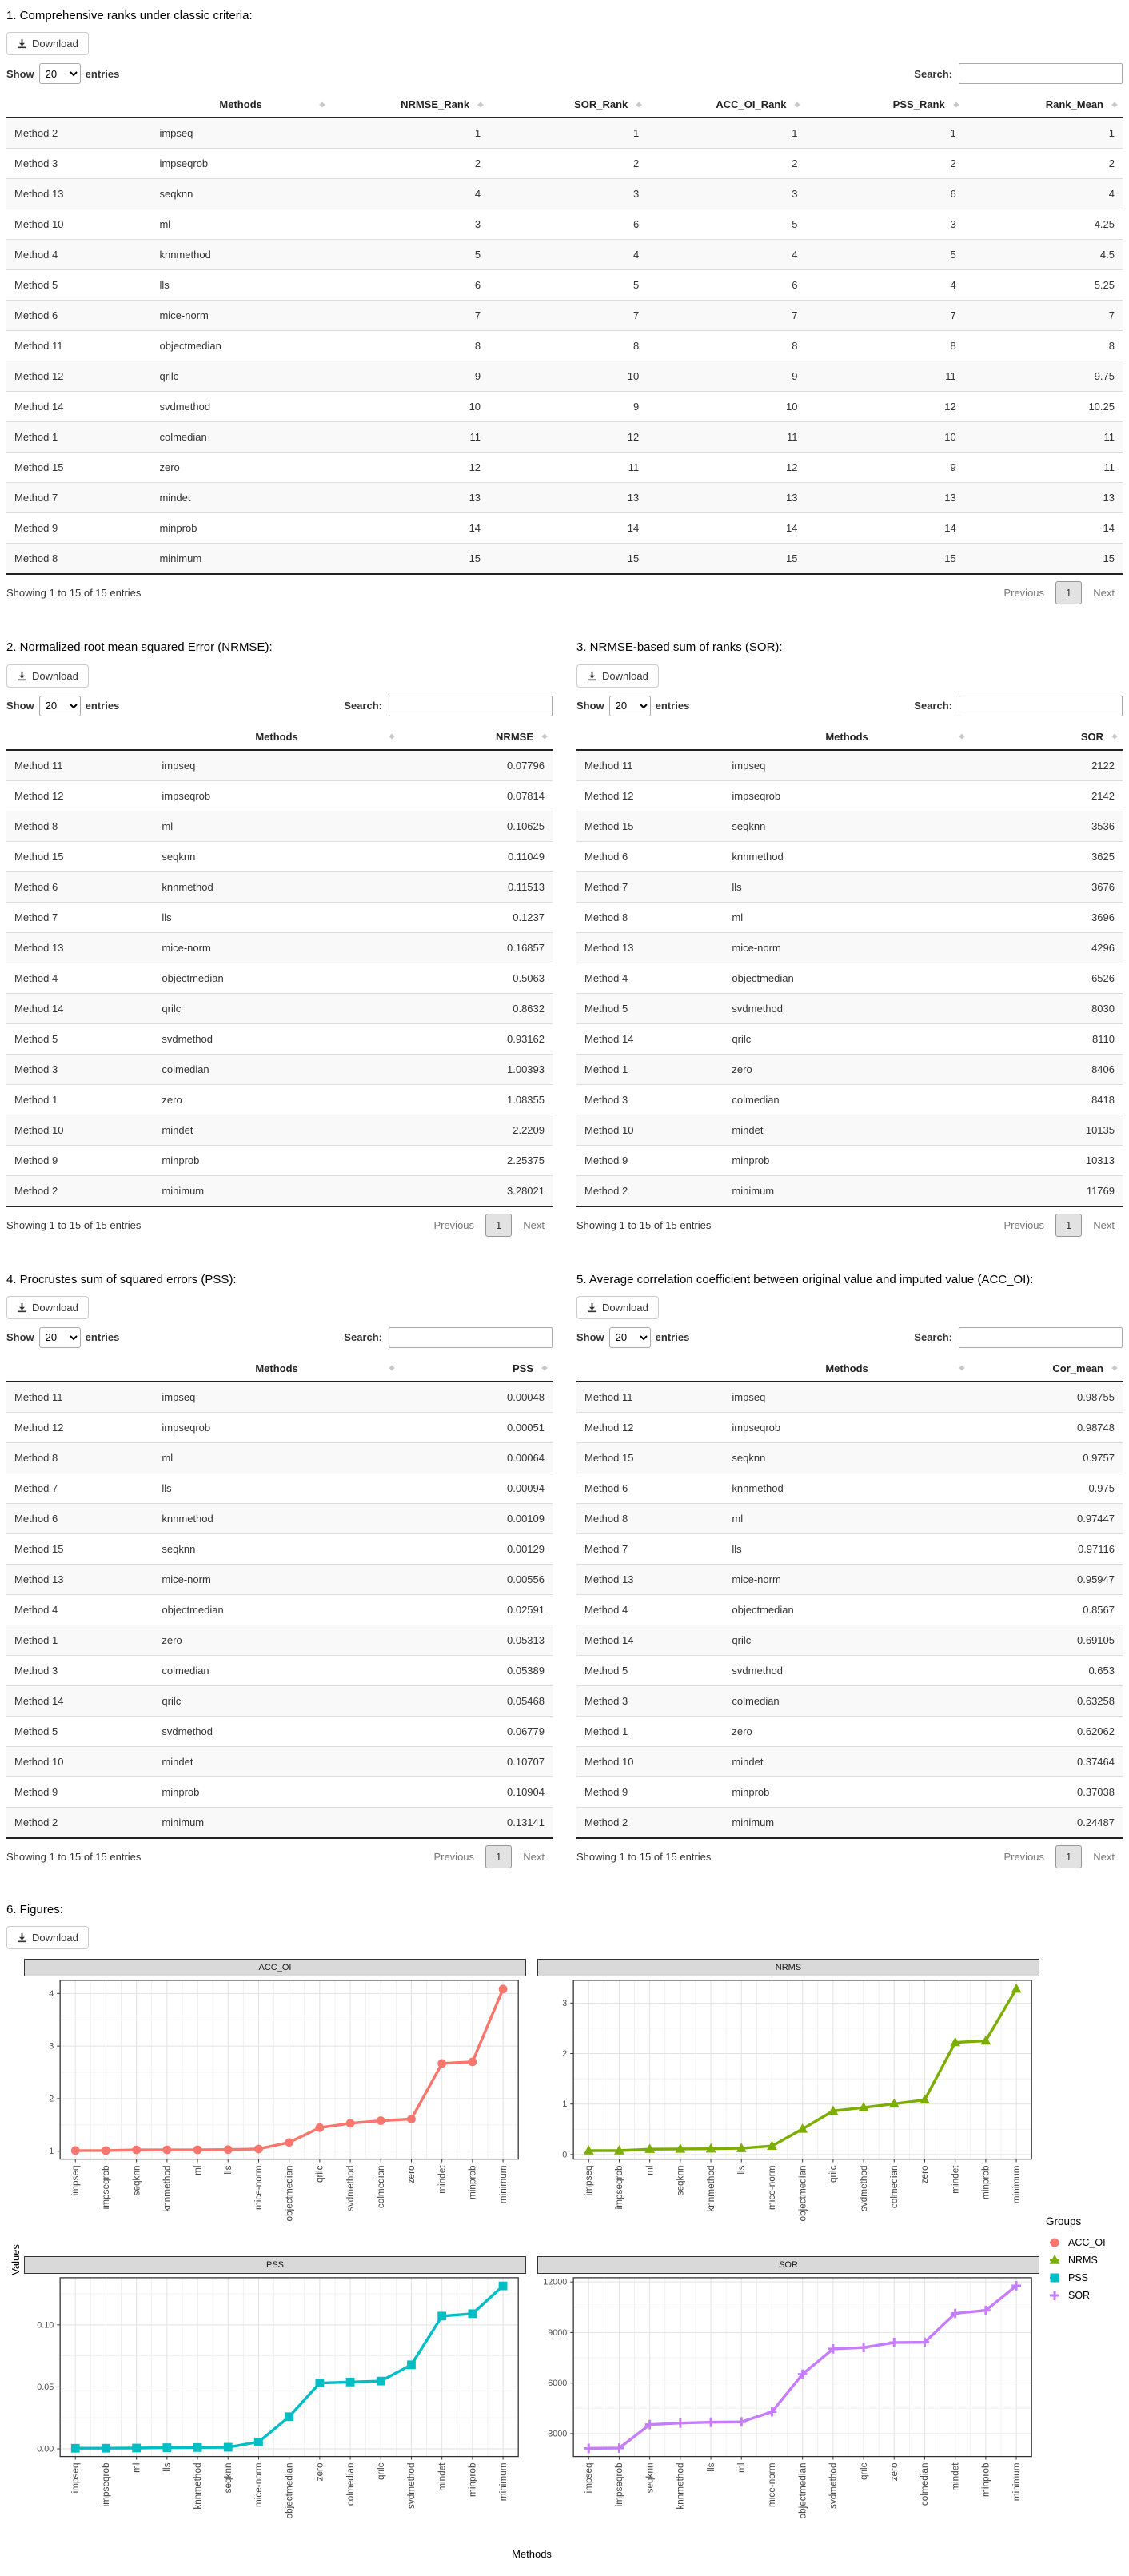 This screenshot has width=1129, height=2576. What do you see at coordinates (172, 1640) in the screenshot?
I see `cell-method-name: zero` at bounding box center [172, 1640].